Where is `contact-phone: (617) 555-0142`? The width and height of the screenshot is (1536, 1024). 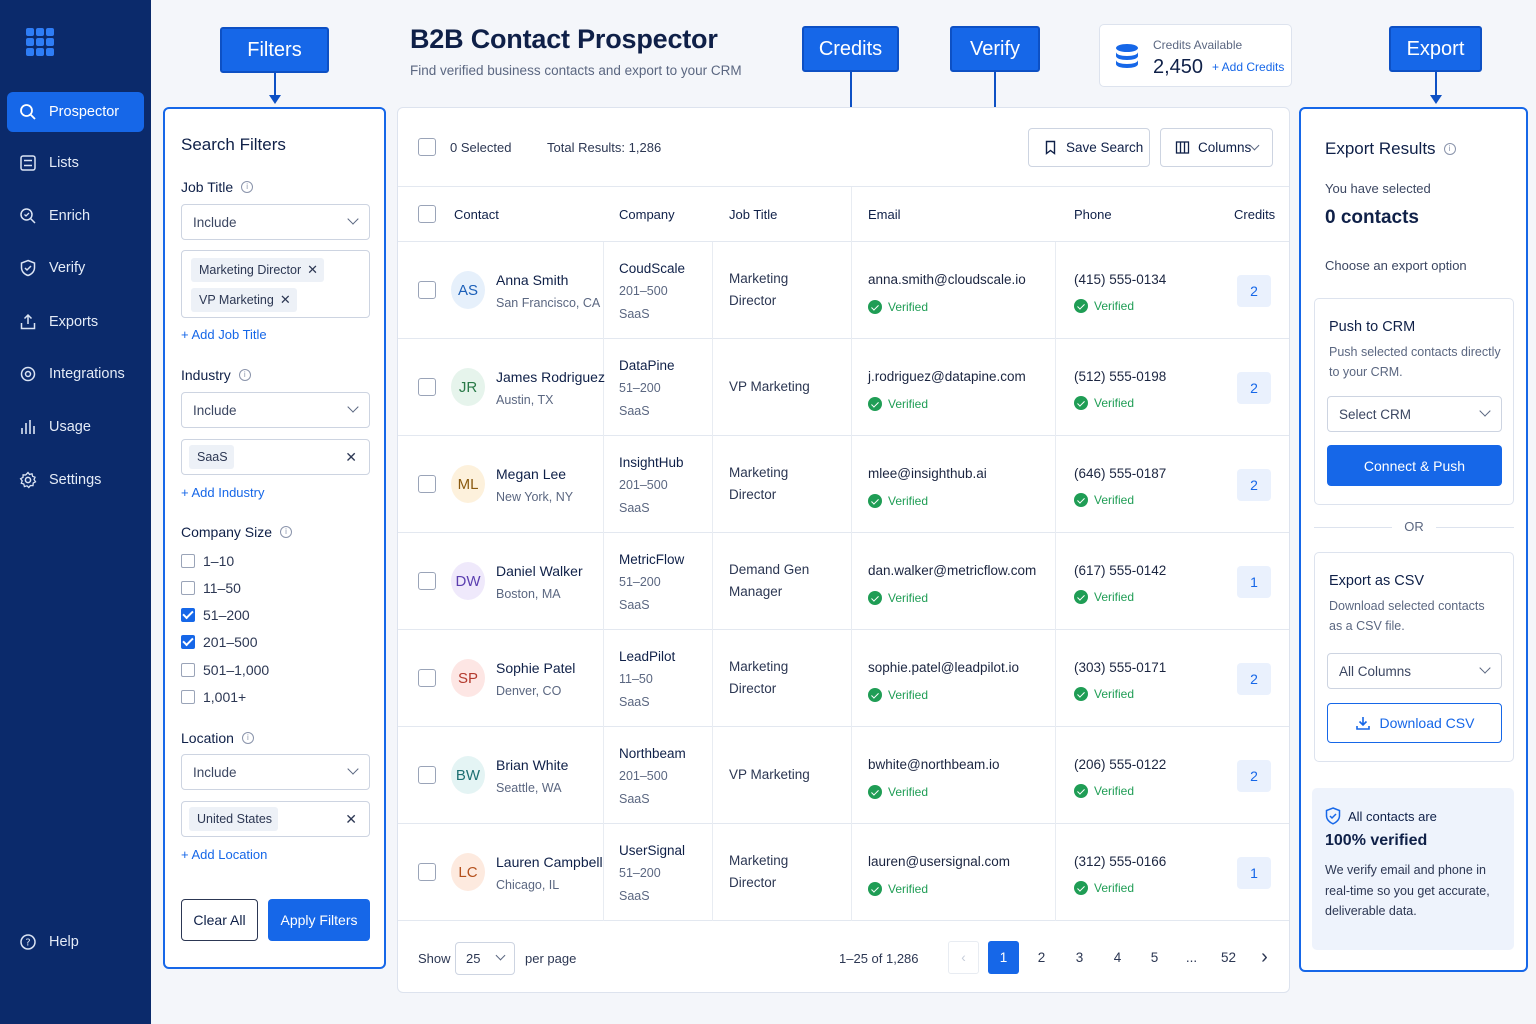 contact-phone: (617) 555-0142 is located at coordinates (1120, 570).